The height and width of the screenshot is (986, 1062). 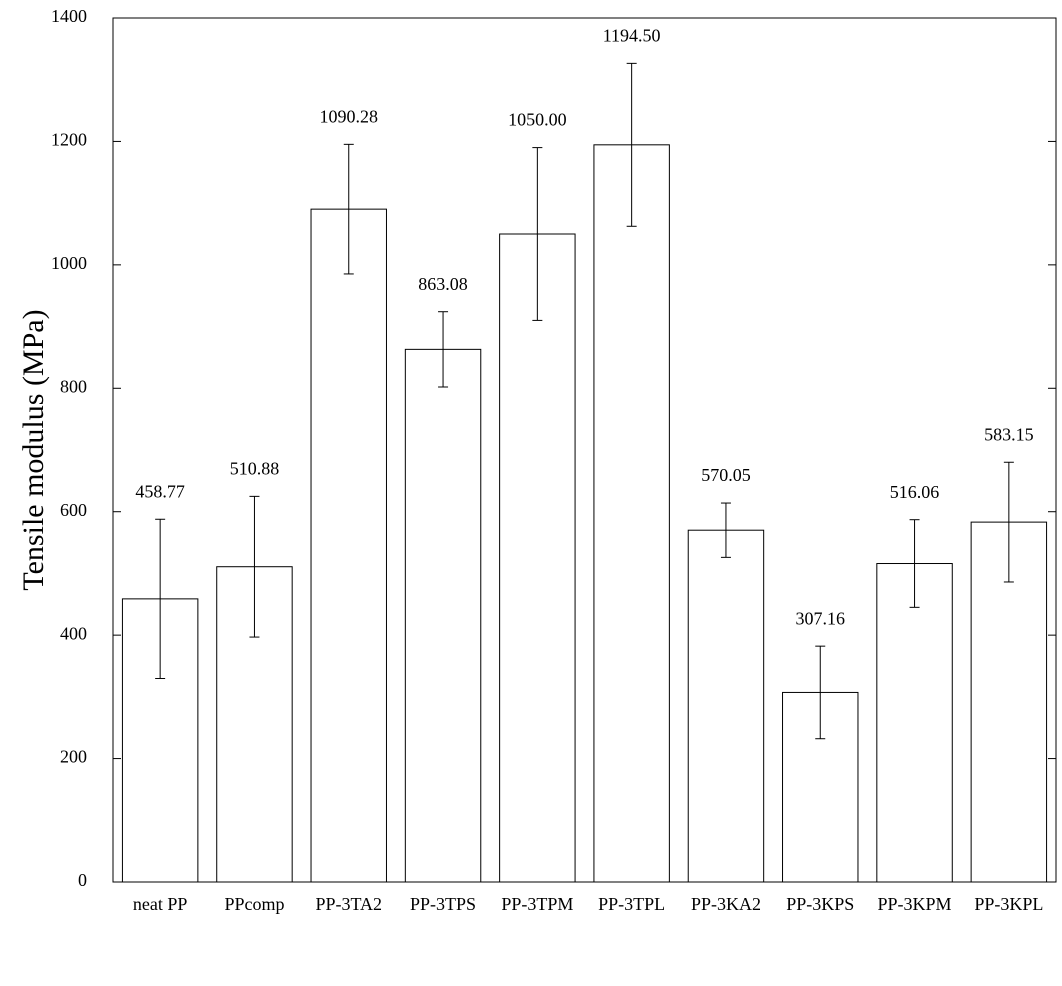 I want to click on y-tick-label: 1200, so click(x=69, y=140).